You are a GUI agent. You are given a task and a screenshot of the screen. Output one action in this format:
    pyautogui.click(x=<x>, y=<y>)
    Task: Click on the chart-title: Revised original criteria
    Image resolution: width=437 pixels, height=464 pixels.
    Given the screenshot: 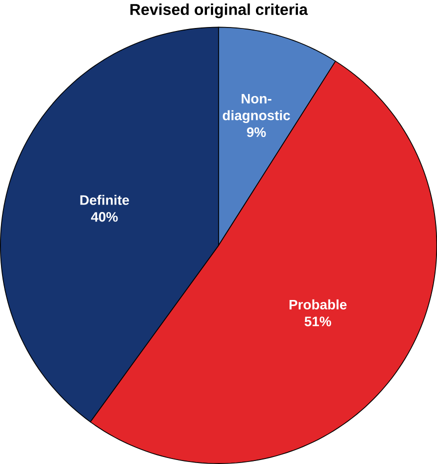 What is the action you would take?
    pyautogui.click(x=219, y=10)
    